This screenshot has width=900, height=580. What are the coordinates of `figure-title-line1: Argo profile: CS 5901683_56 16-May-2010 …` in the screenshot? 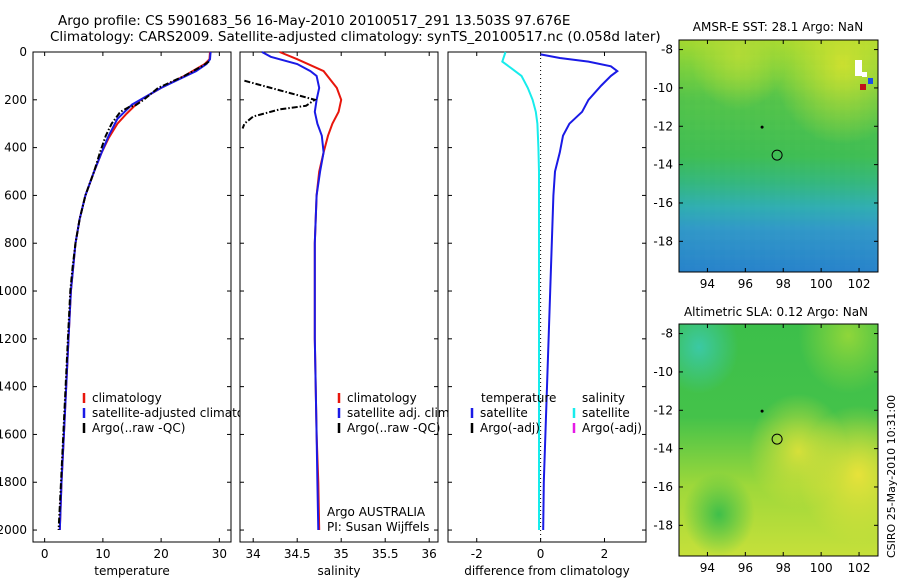 It's located at (314, 21).